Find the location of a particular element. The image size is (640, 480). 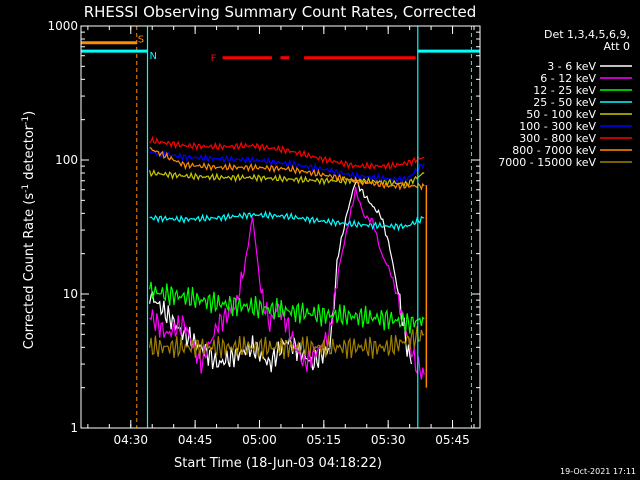

x-tick-label-3: 05:00 is located at coordinates (259, 440).